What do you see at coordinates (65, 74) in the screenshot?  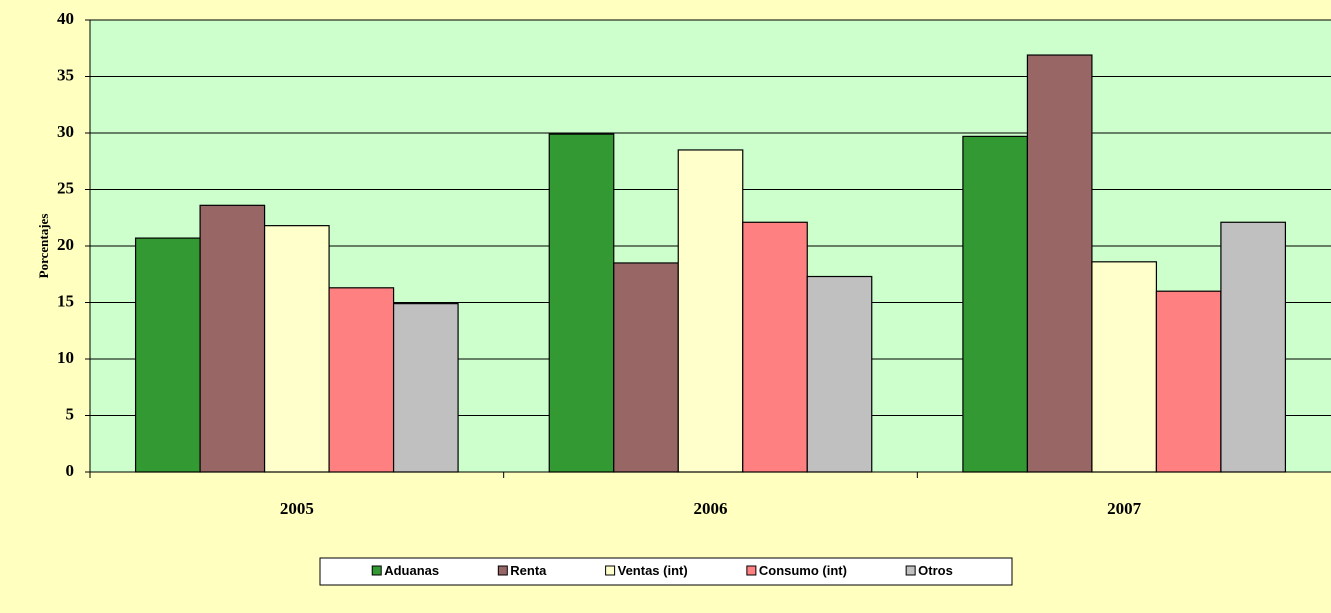 I see `y-tick-label: 35` at bounding box center [65, 74].